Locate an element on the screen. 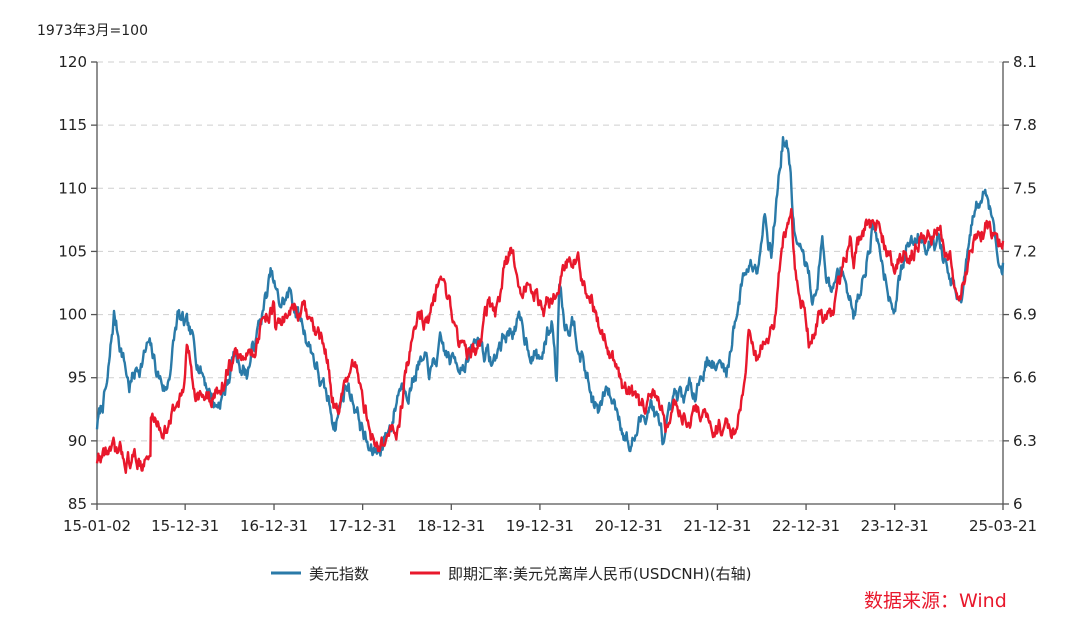 The image size is (1080, 634). left-y-tick-label: 90 is located at coordinates (77, 441).